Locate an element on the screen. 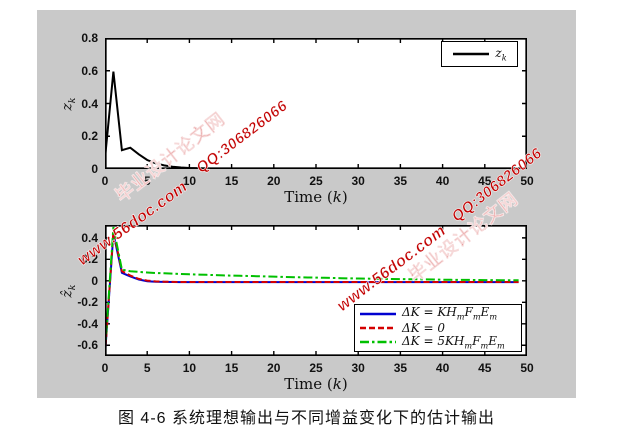 The image size is (642, 432). legend-entry-label: zk is located at coordinates (501, 54).